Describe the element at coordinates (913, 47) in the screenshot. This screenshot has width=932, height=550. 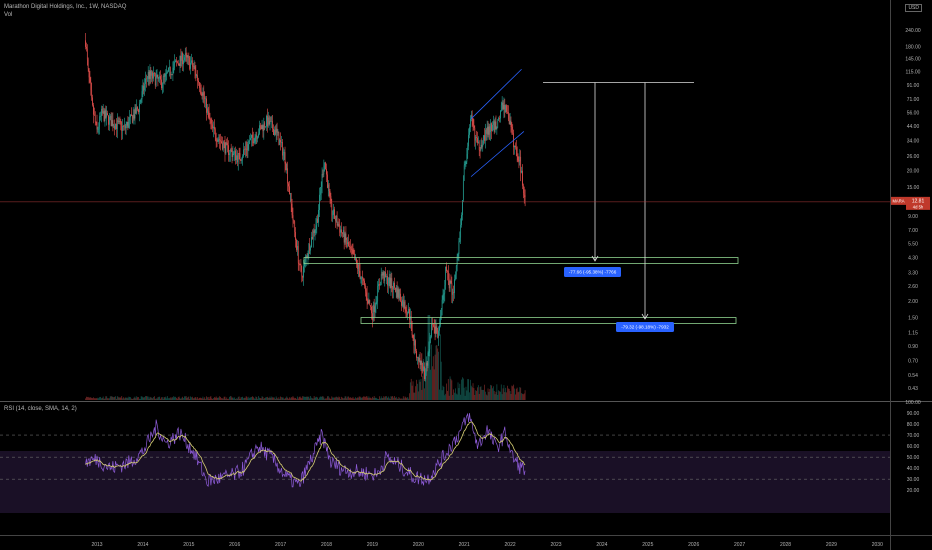
I see `price-tick-180.00: 180.00` at that location.